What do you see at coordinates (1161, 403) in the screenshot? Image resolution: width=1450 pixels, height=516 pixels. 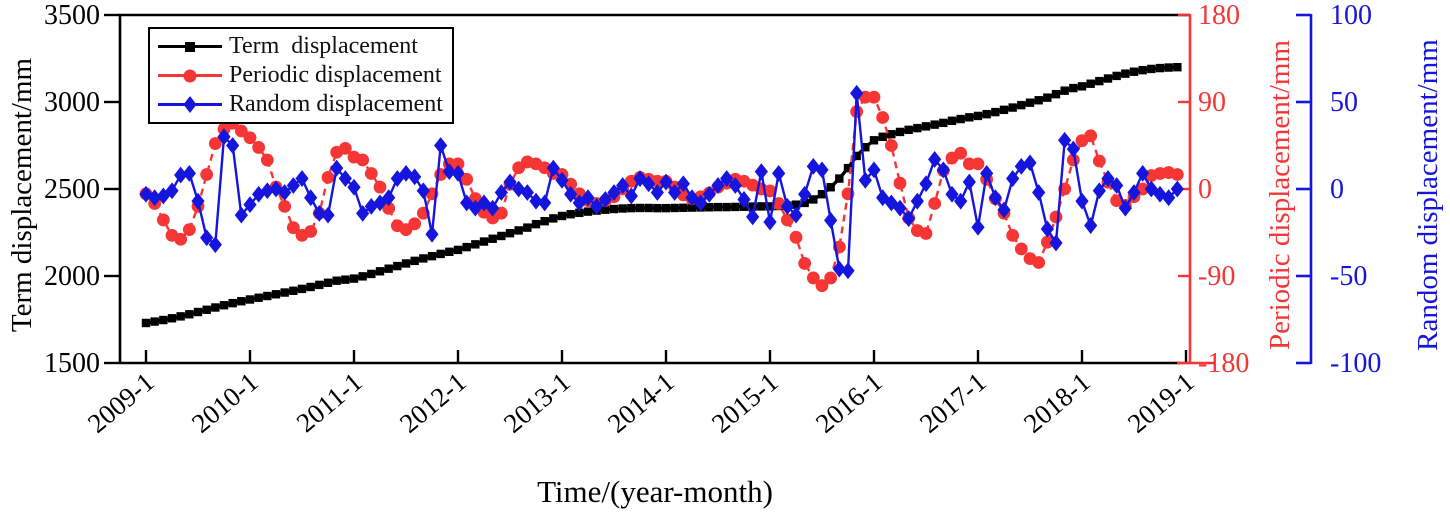 I see `svg-text: 2019-1` at bounding box center [1161, 403].